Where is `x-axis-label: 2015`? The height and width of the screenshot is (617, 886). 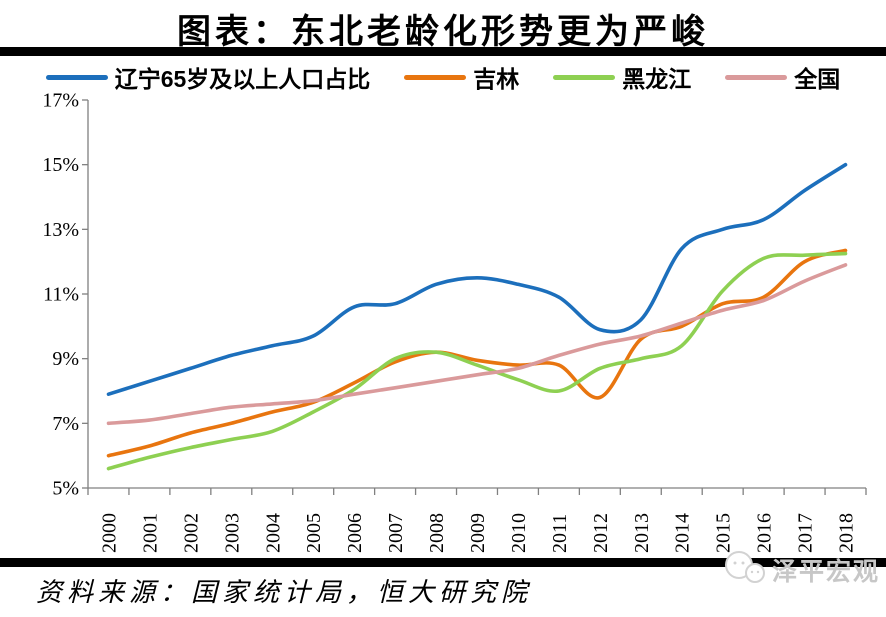
x-axis-label: 2015 is located at coordinates (724, 533).